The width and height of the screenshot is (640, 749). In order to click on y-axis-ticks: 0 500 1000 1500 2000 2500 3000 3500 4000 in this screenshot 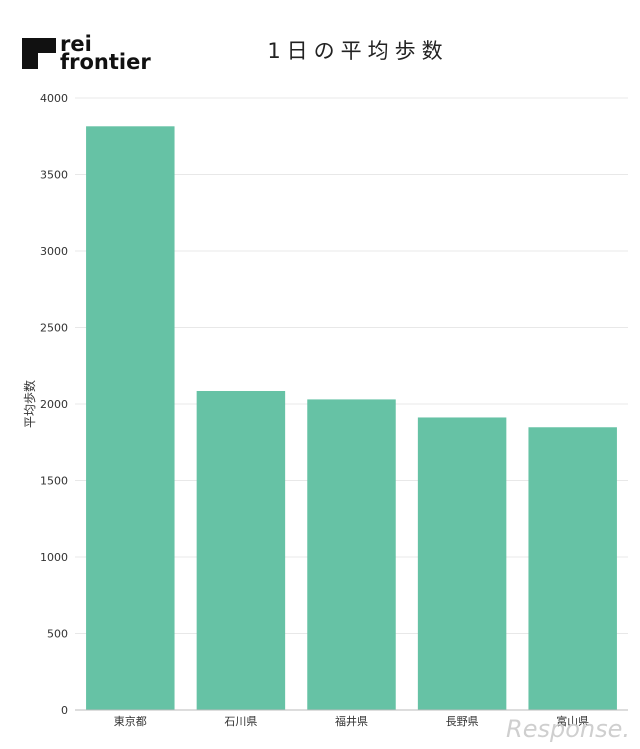, I will do `click(54, 404)`.